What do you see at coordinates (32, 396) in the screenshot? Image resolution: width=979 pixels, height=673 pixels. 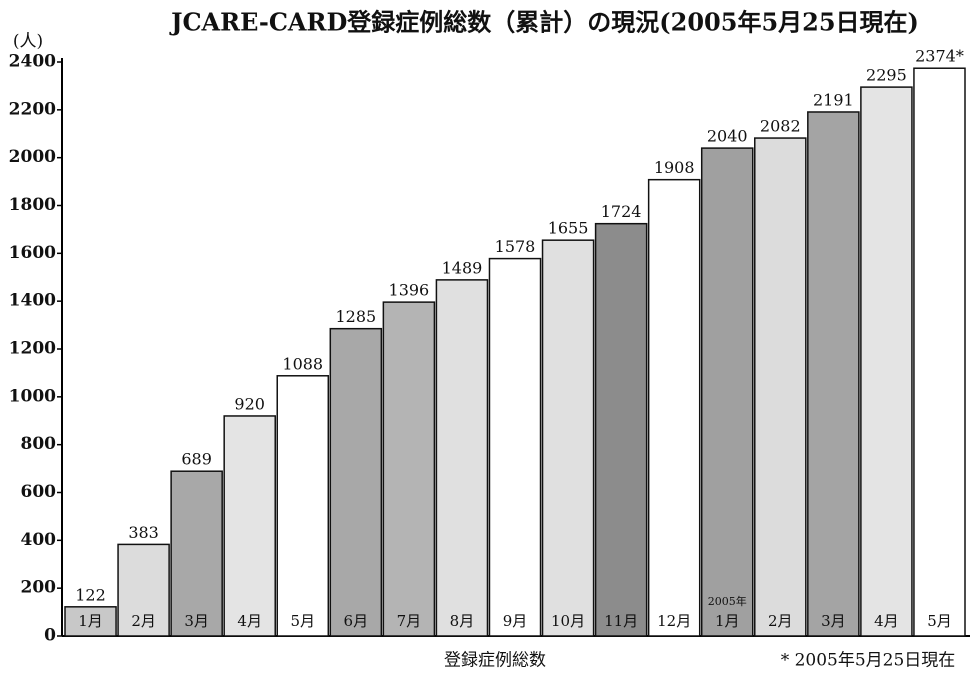 I see `y-tick-label: 1000` at bounding box center [32, 396].